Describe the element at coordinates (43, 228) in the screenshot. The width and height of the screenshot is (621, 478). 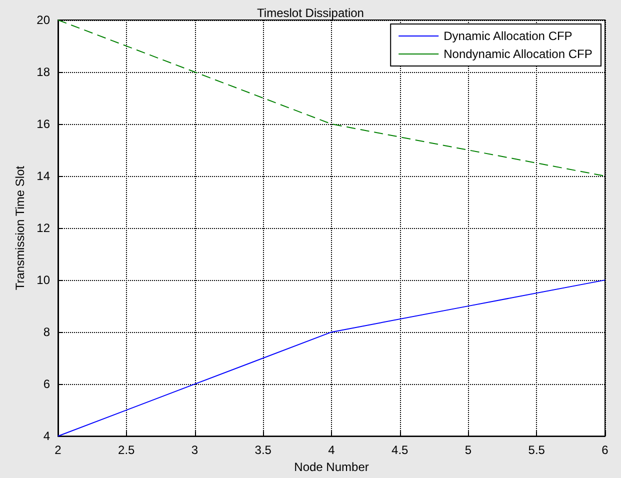
I see `y-tick-label: 12` at that location.